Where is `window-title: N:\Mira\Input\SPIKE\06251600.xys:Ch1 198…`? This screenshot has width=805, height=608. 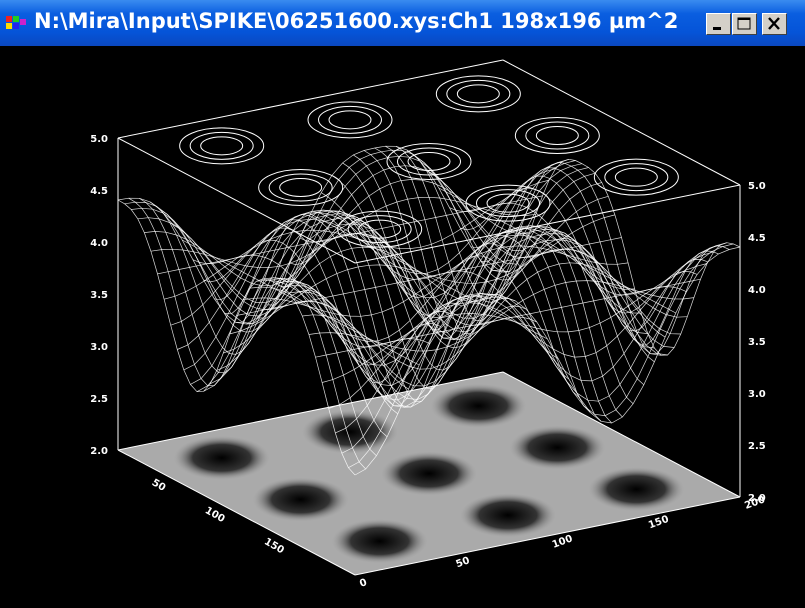 window-title: N:\Mira\Input\SPIKE\06251600.xys:Ch1 198… is located at coordinates (356, 21).